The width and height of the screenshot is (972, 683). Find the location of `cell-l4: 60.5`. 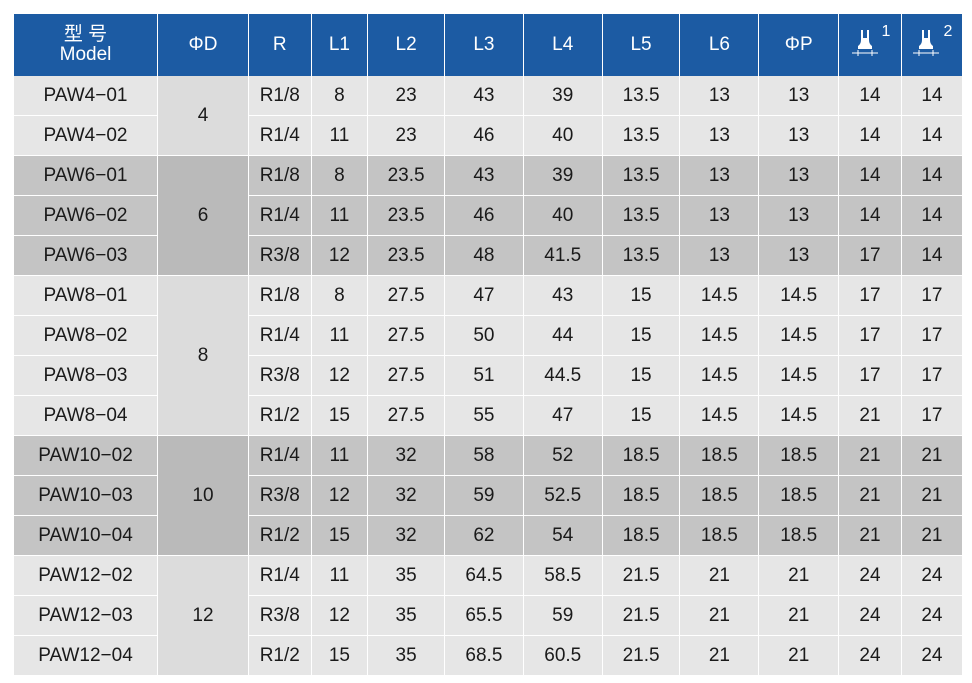

cell-l4: 60.5 is located at coordinates (563, 655).